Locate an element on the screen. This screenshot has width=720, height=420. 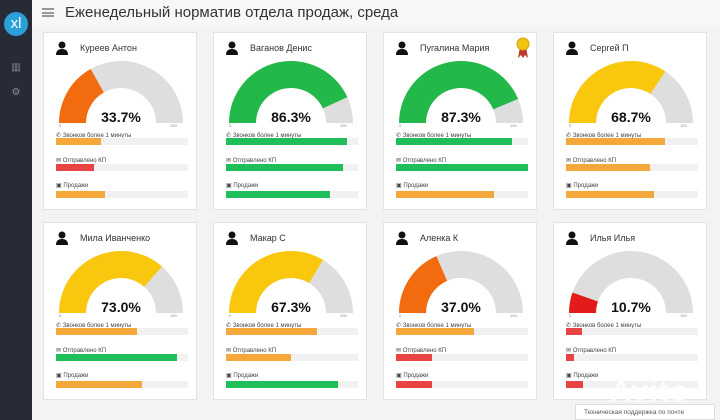
hamburger-menu-icon is located at coordinates (48, 12).